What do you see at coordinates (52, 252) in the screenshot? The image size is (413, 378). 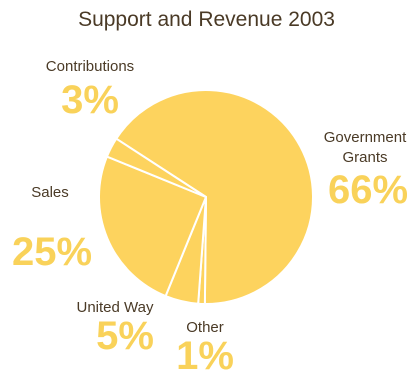 I see `slice-percent-sales: 25%` at bounding box center [52, 252].